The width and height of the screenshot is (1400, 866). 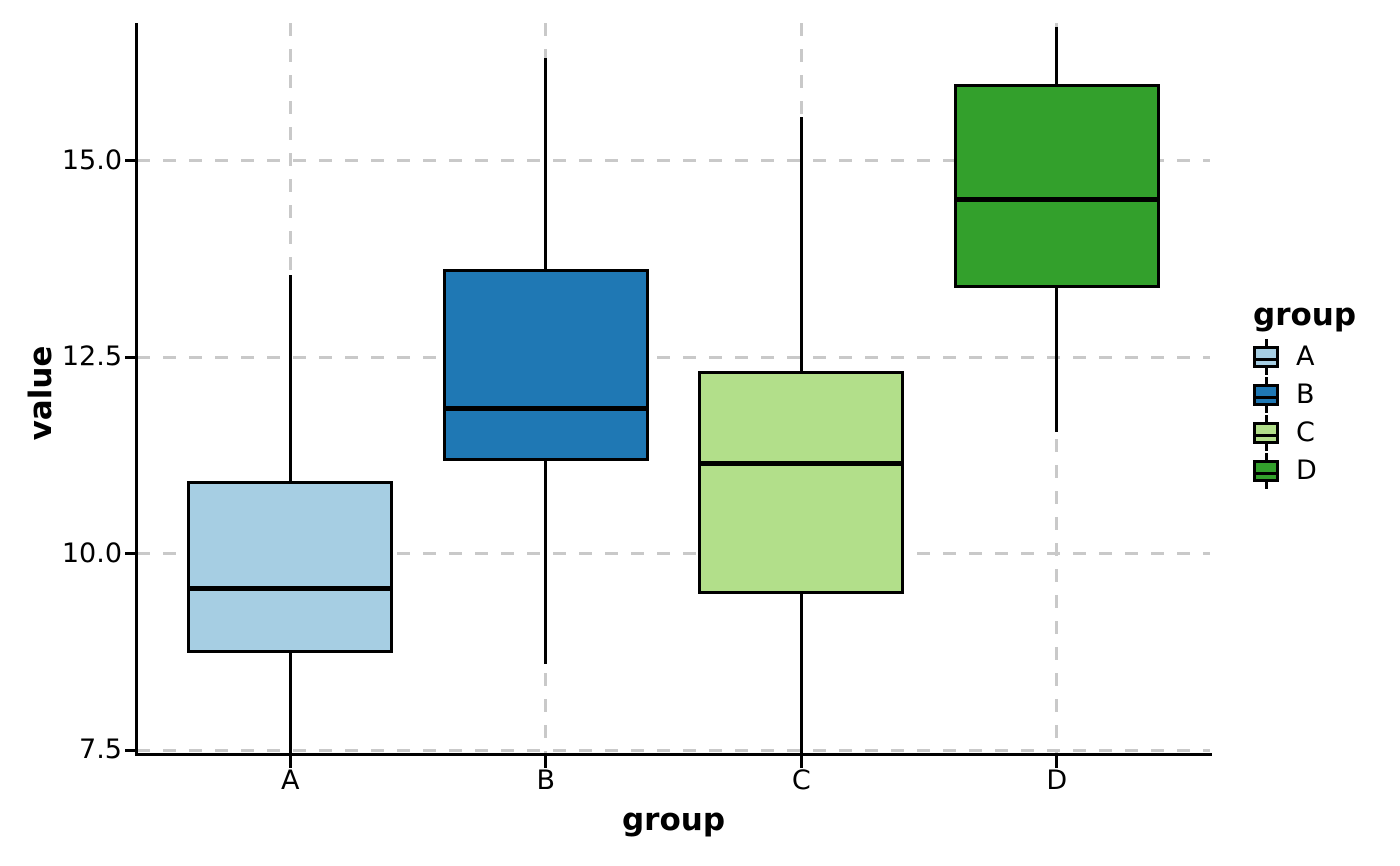 I want to click on y-tick-label: 10.0, so click(x=91, y=553).